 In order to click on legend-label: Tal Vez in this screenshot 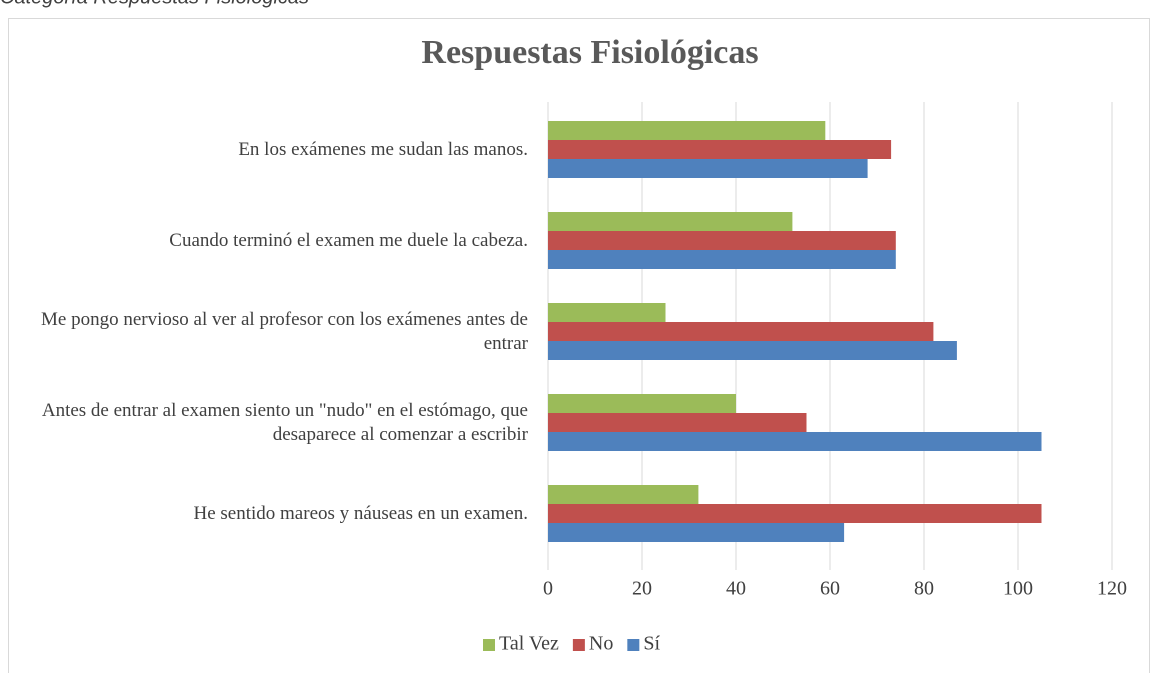, I will do `click(529, 644)`.